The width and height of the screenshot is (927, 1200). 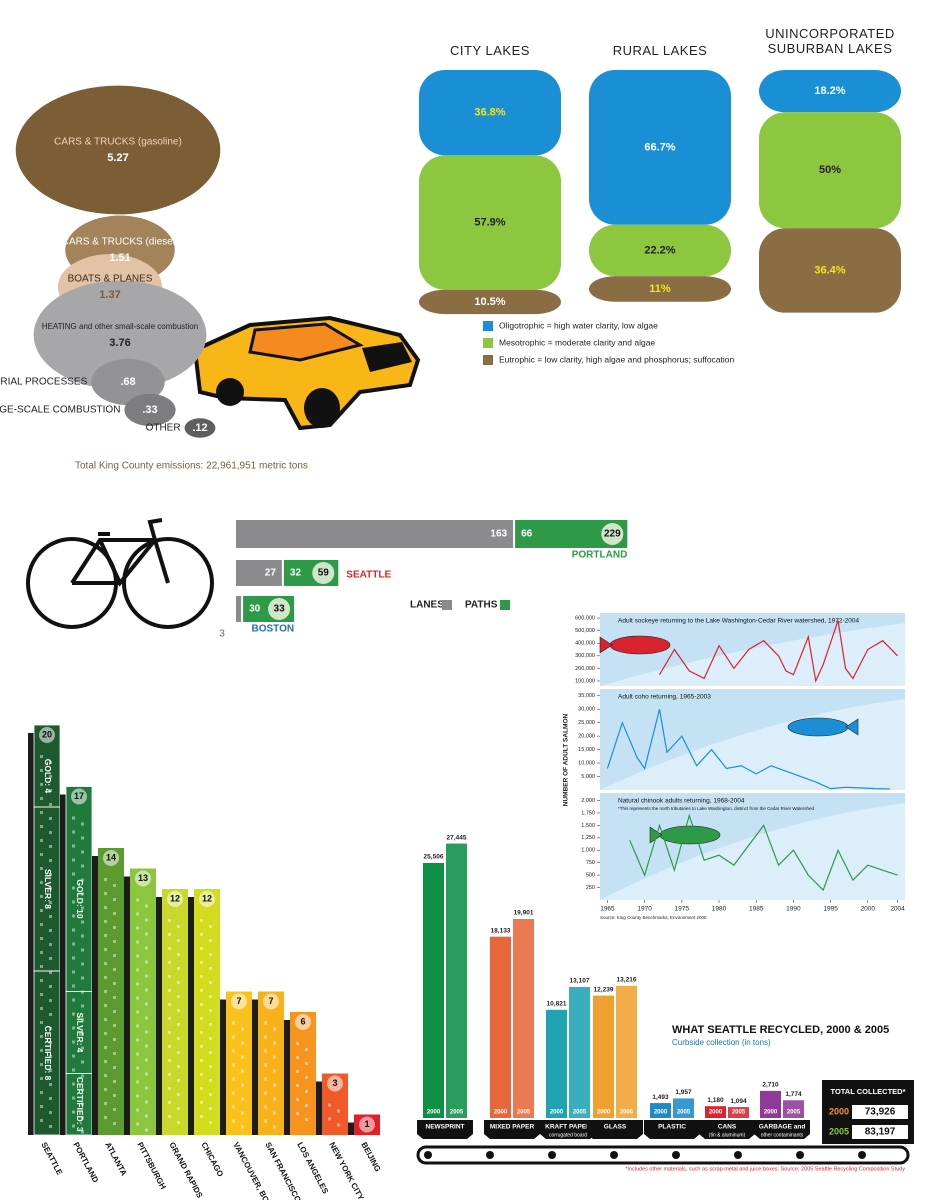 I want to click on value-label: 11%, so click(x=660, y=289).